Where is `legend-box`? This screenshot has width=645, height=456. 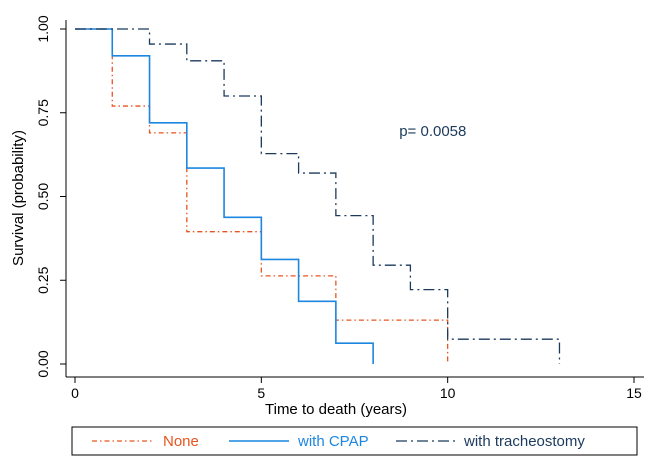
legend-box is located at coordinates (354, 441).